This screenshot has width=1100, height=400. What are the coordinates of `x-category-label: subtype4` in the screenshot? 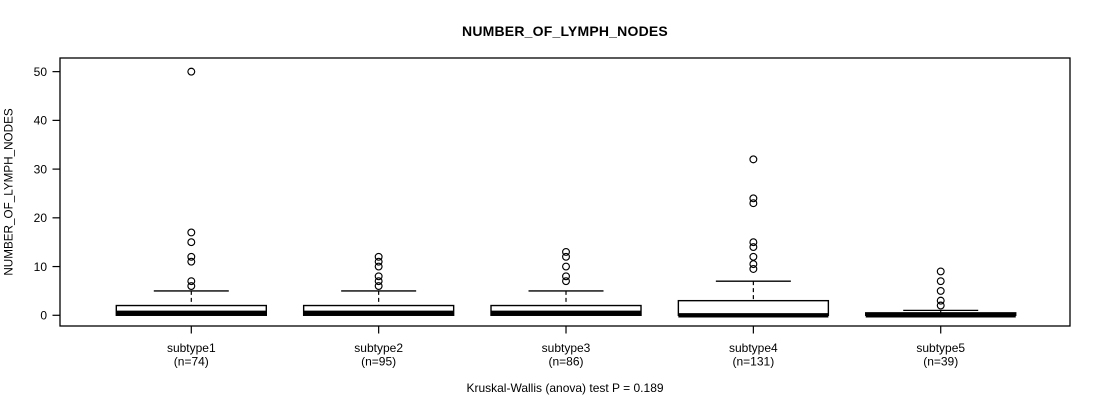 It's located at (753, 348).